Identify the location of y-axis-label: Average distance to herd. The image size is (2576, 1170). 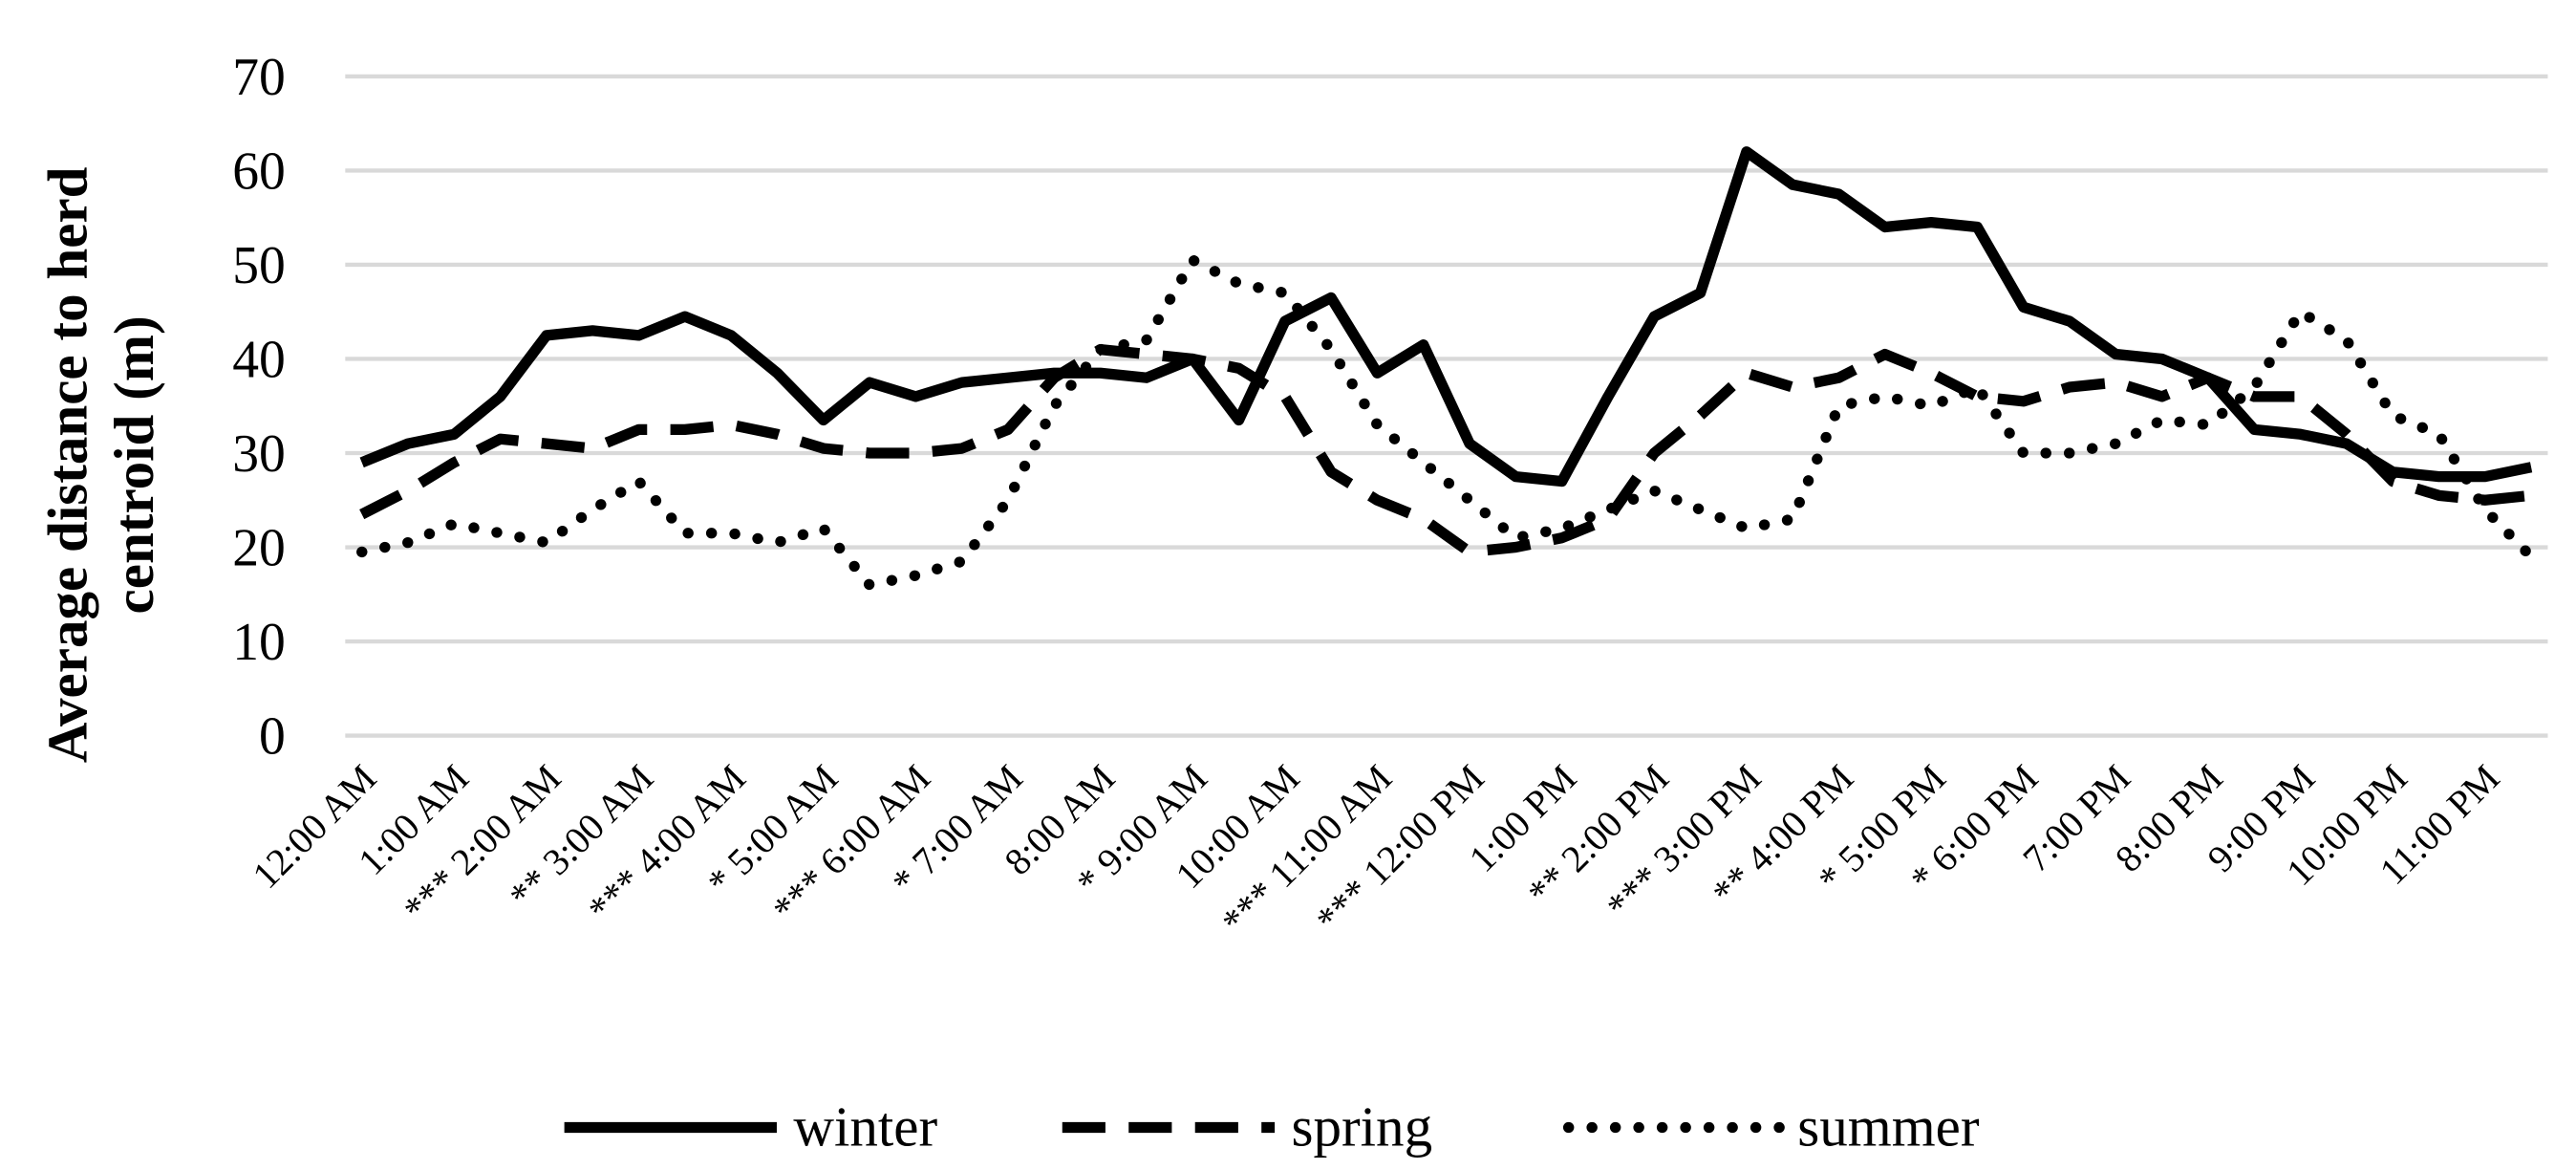
(66, 465).